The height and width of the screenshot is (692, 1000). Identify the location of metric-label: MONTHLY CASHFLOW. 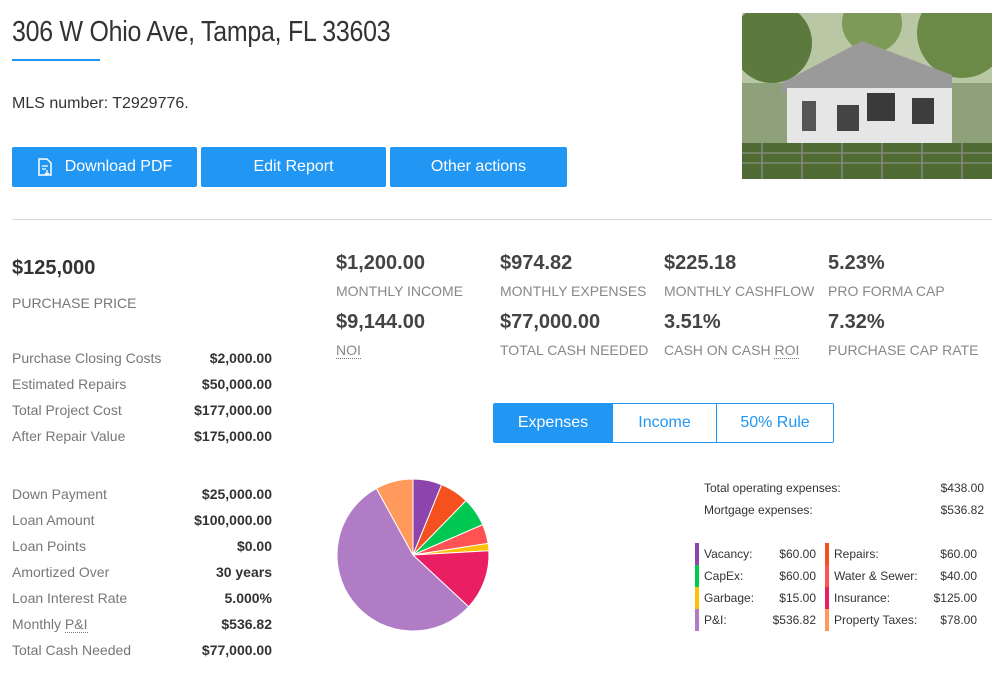
(739, 291).